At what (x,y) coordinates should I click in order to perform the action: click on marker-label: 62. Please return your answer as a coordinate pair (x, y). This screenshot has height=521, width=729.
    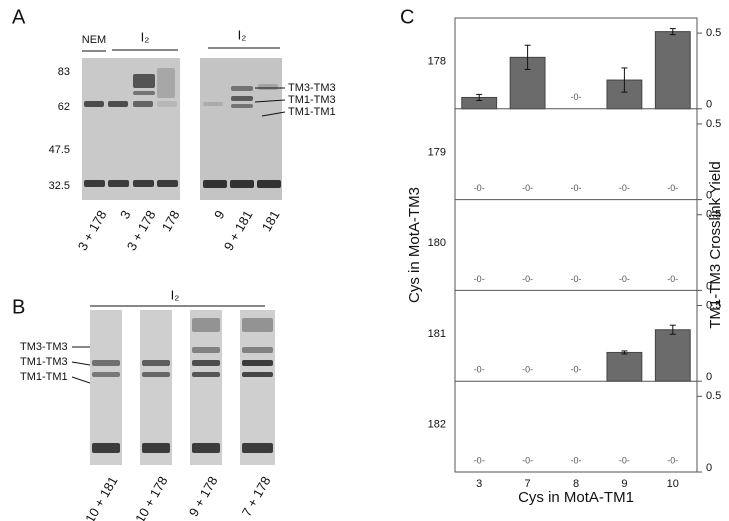
    Looking at the image, I should click on (64, 107).